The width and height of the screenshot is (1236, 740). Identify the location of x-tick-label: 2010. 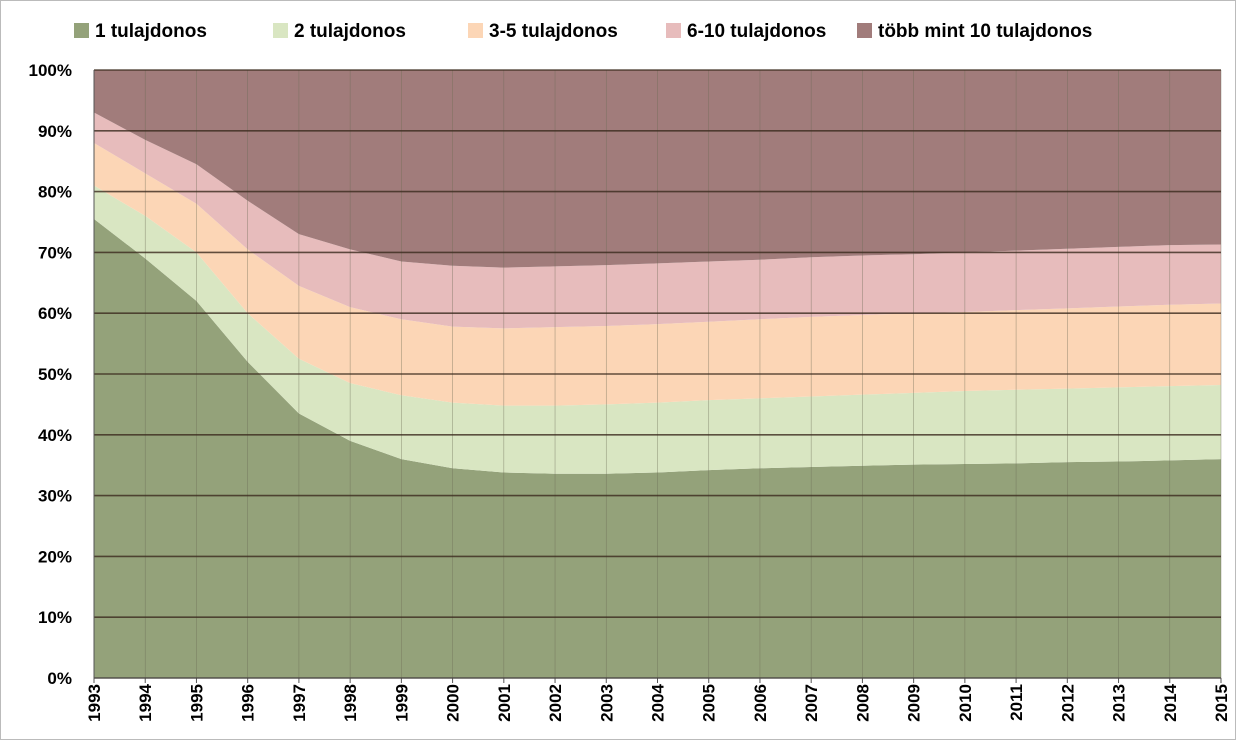
(965, 703).